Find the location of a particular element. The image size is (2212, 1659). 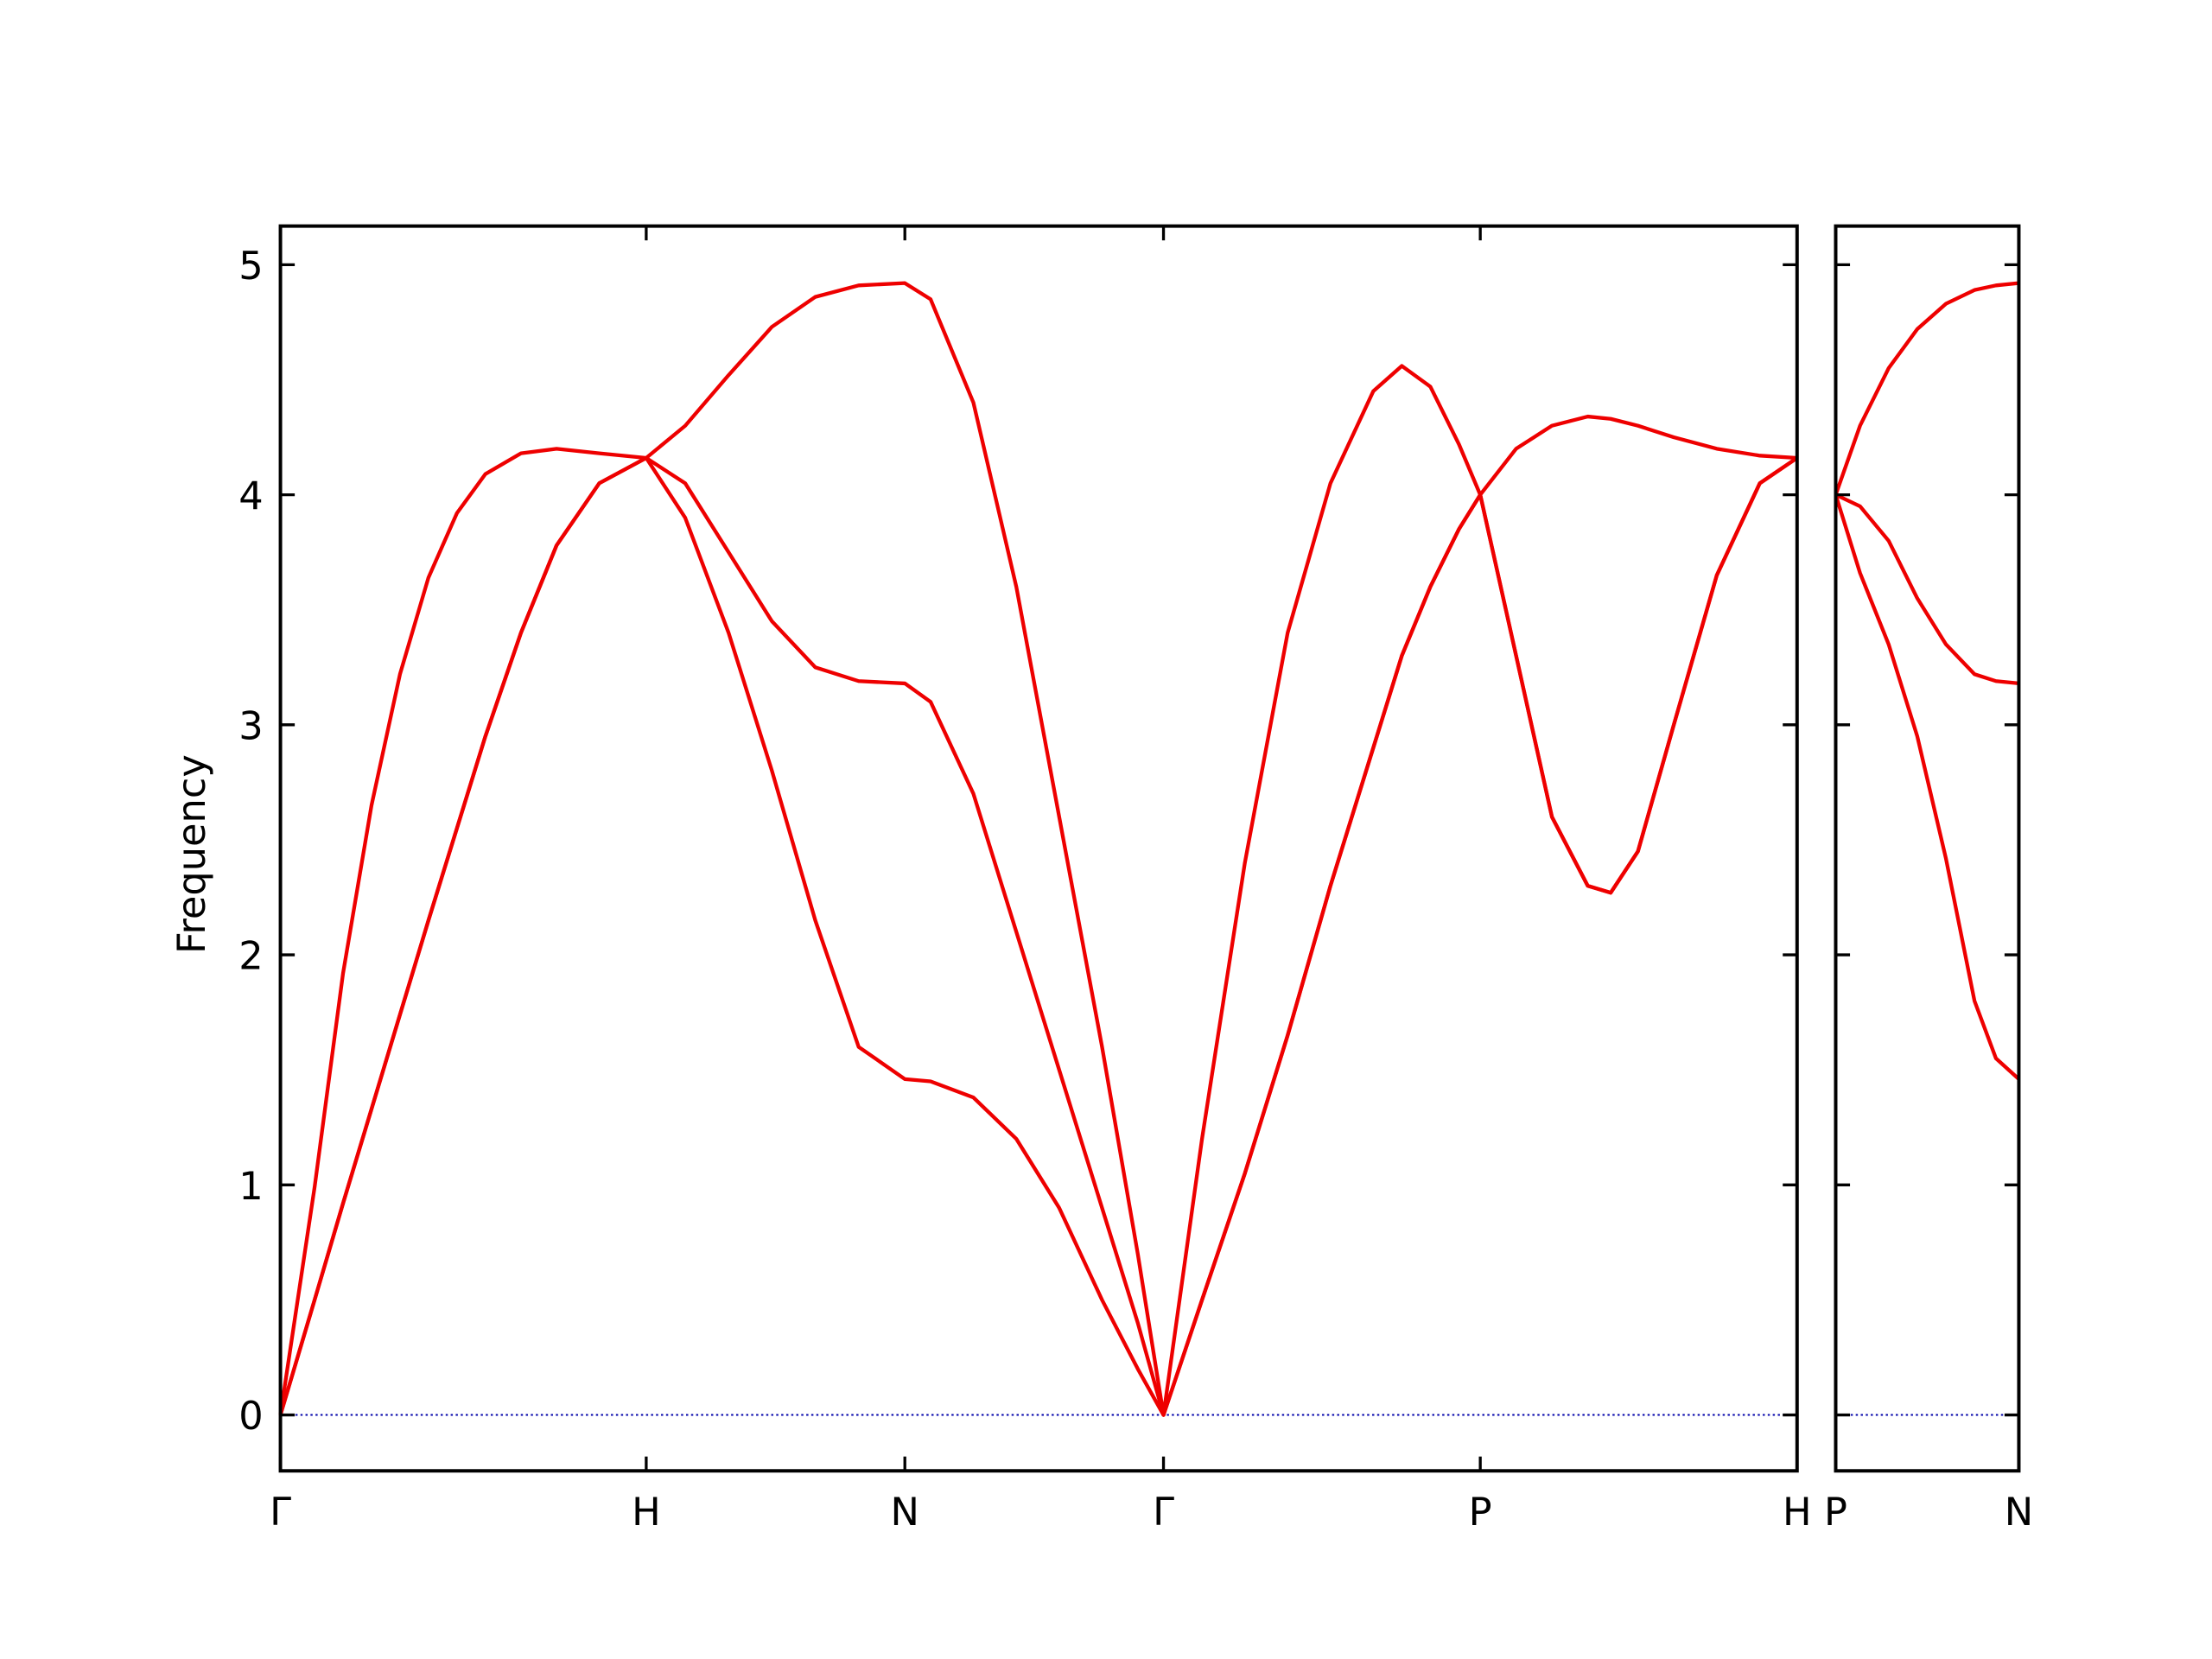

y-tick-label: 0 is located at coordinates (250, 1416).